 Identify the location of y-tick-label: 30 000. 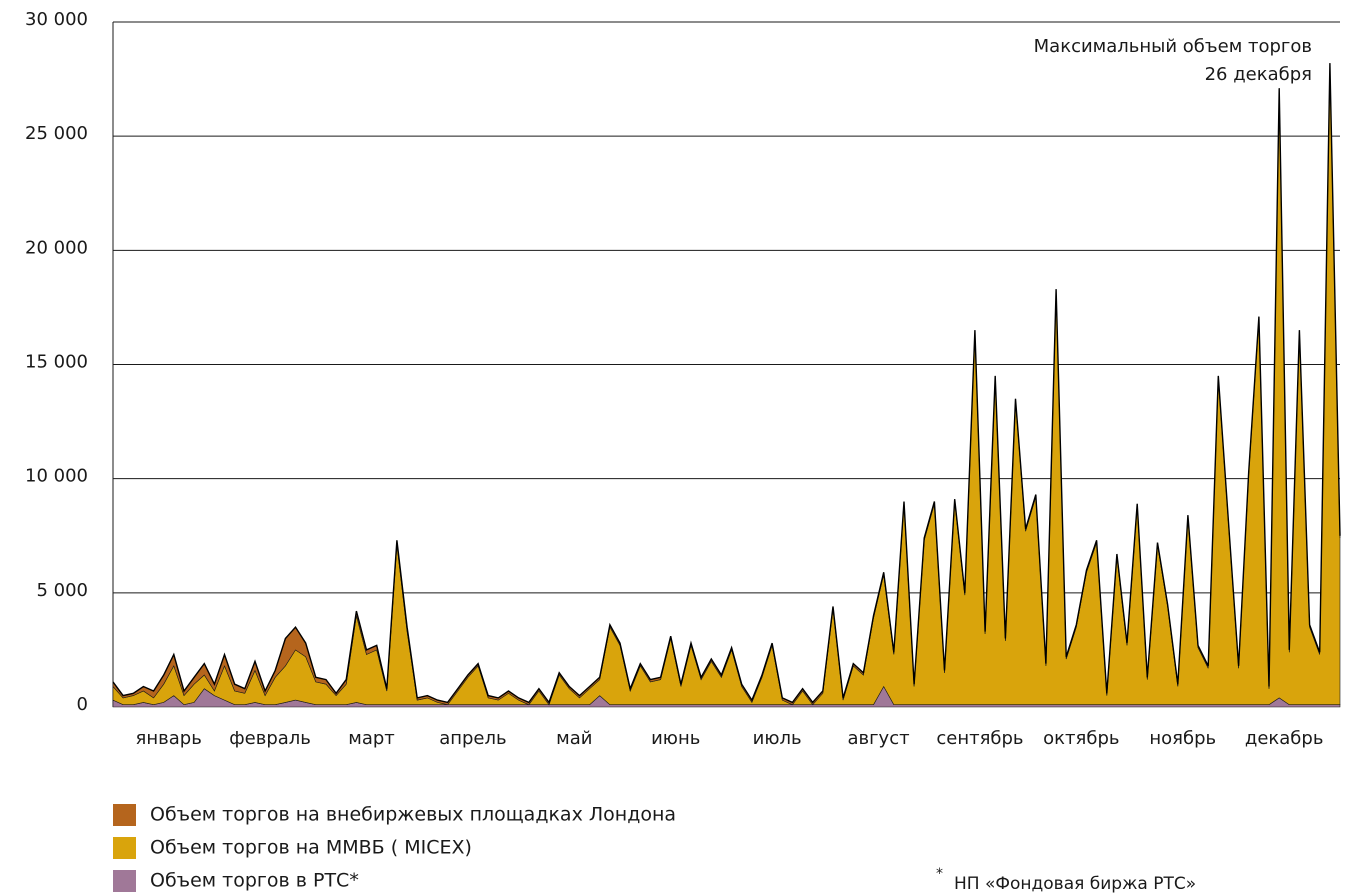
(56, 19).